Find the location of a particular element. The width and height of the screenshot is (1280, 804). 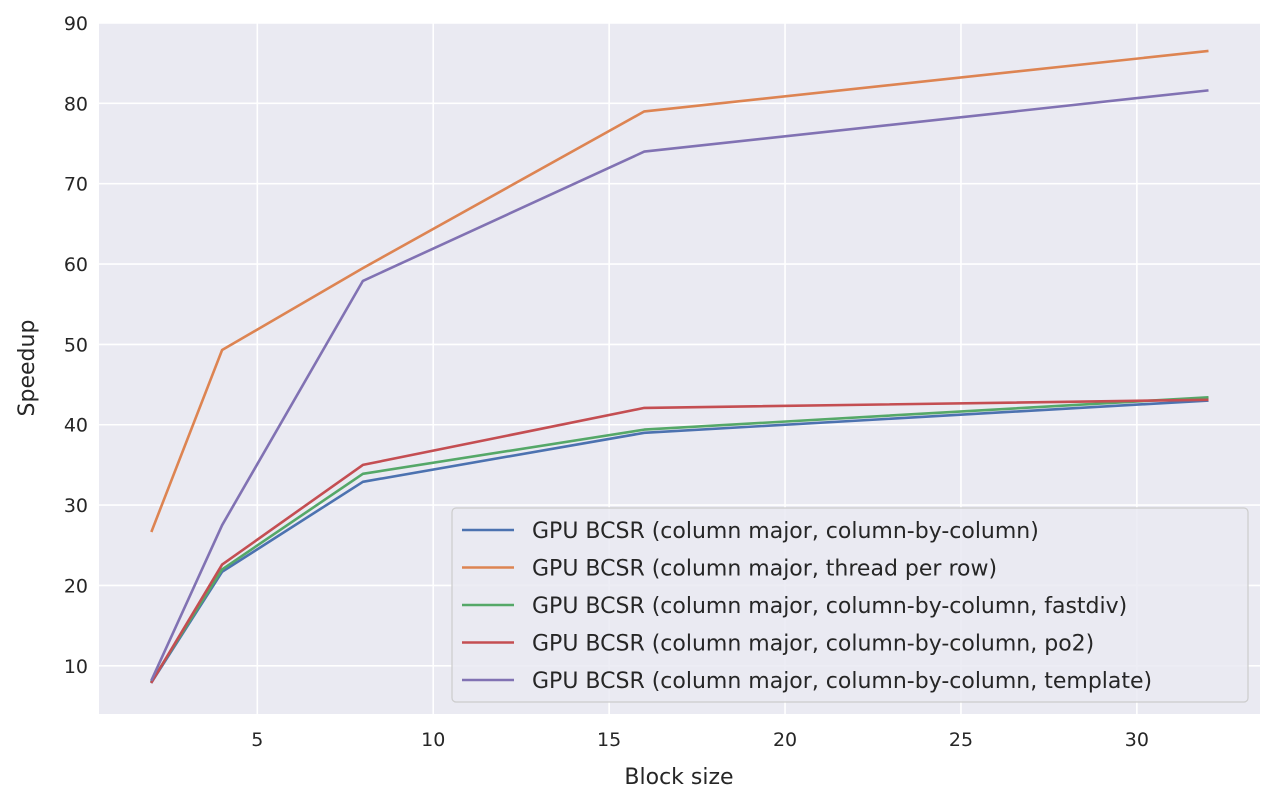

y-tick-label: 40 is located at coordinates (76, 426).